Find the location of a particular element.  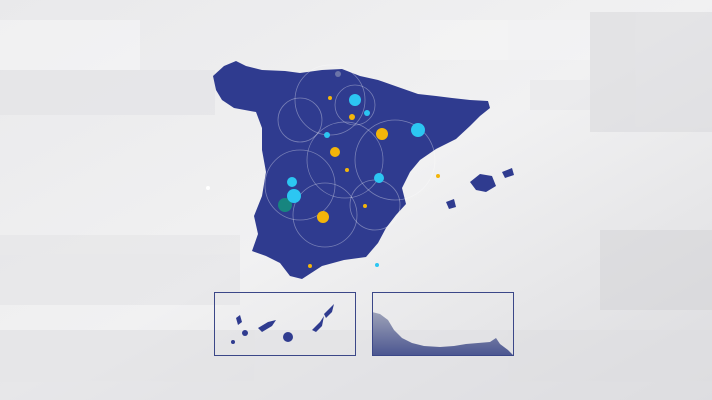

canary-inset is located at coordinates (285, 324).